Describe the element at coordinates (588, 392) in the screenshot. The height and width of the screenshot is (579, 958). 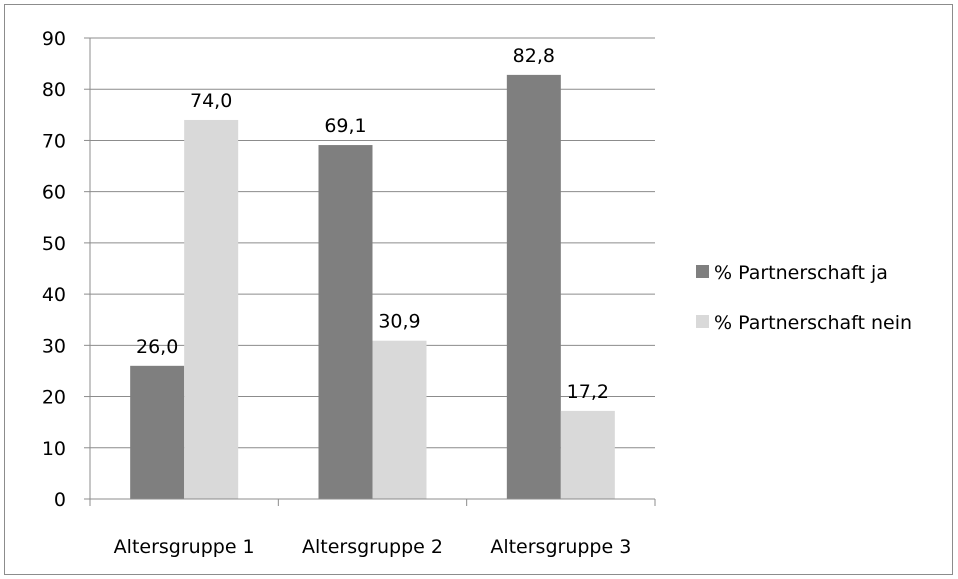
I see `data-label: 17,2` at that location.